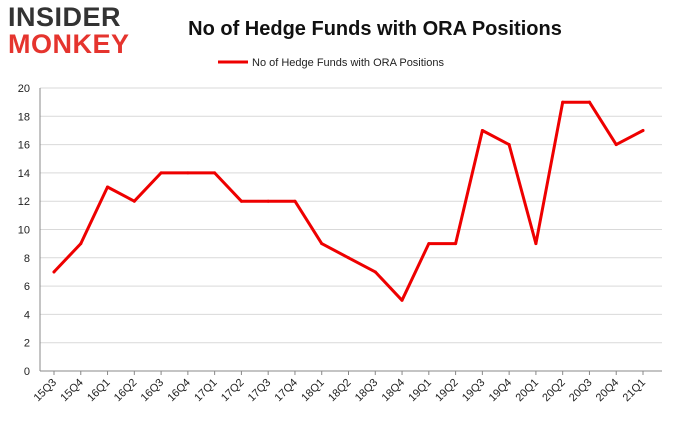 Image resolution: width=678 pixels, height=431 pixels. What do you see at coordinates (287, 391) in the screenshot?
I see `x-tick-label: 17Q4` at bounding box center [287, 391].